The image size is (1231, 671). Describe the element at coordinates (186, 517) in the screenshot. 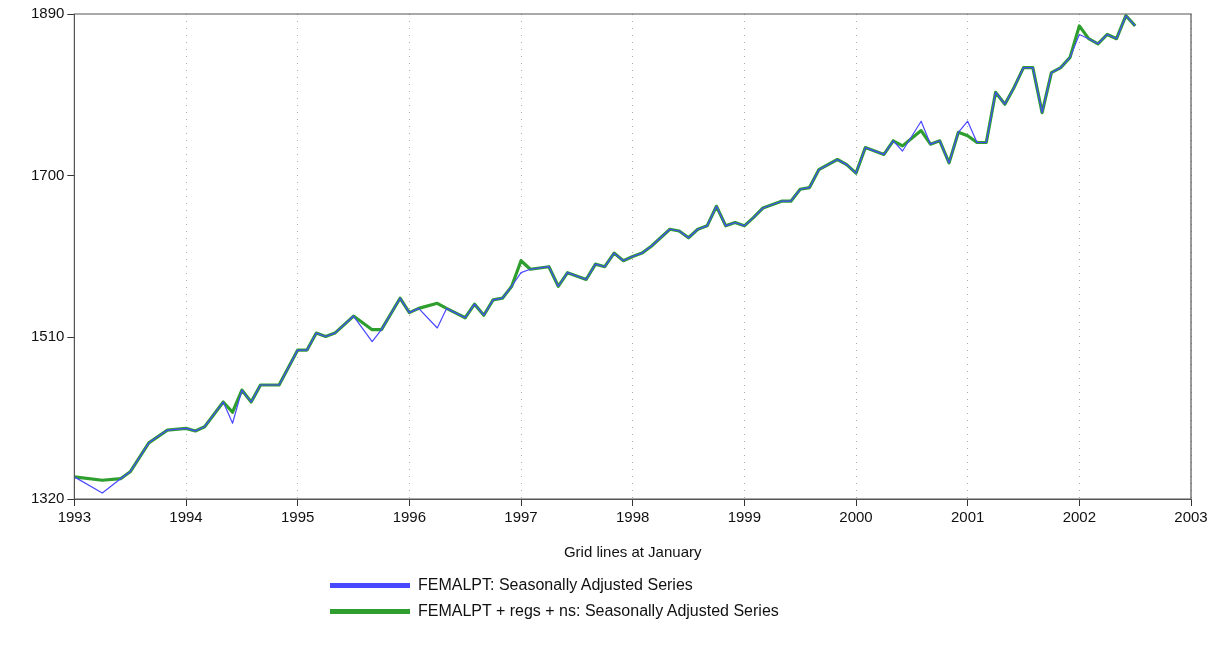

I see `x-tick-label: 1994` at that location.